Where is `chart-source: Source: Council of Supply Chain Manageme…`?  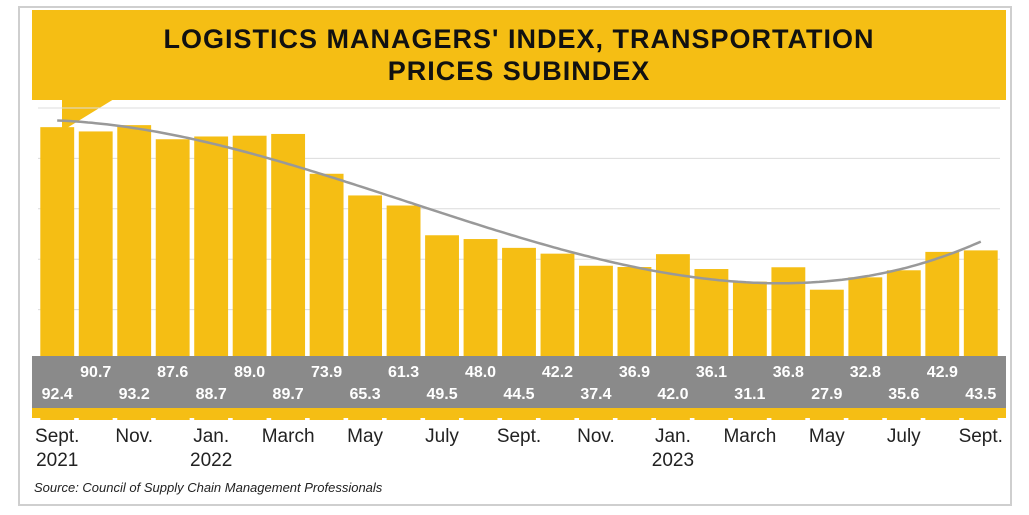 chart-source: Source: Council of Supply Chain Manageme… is located at coordinates (208, 487).